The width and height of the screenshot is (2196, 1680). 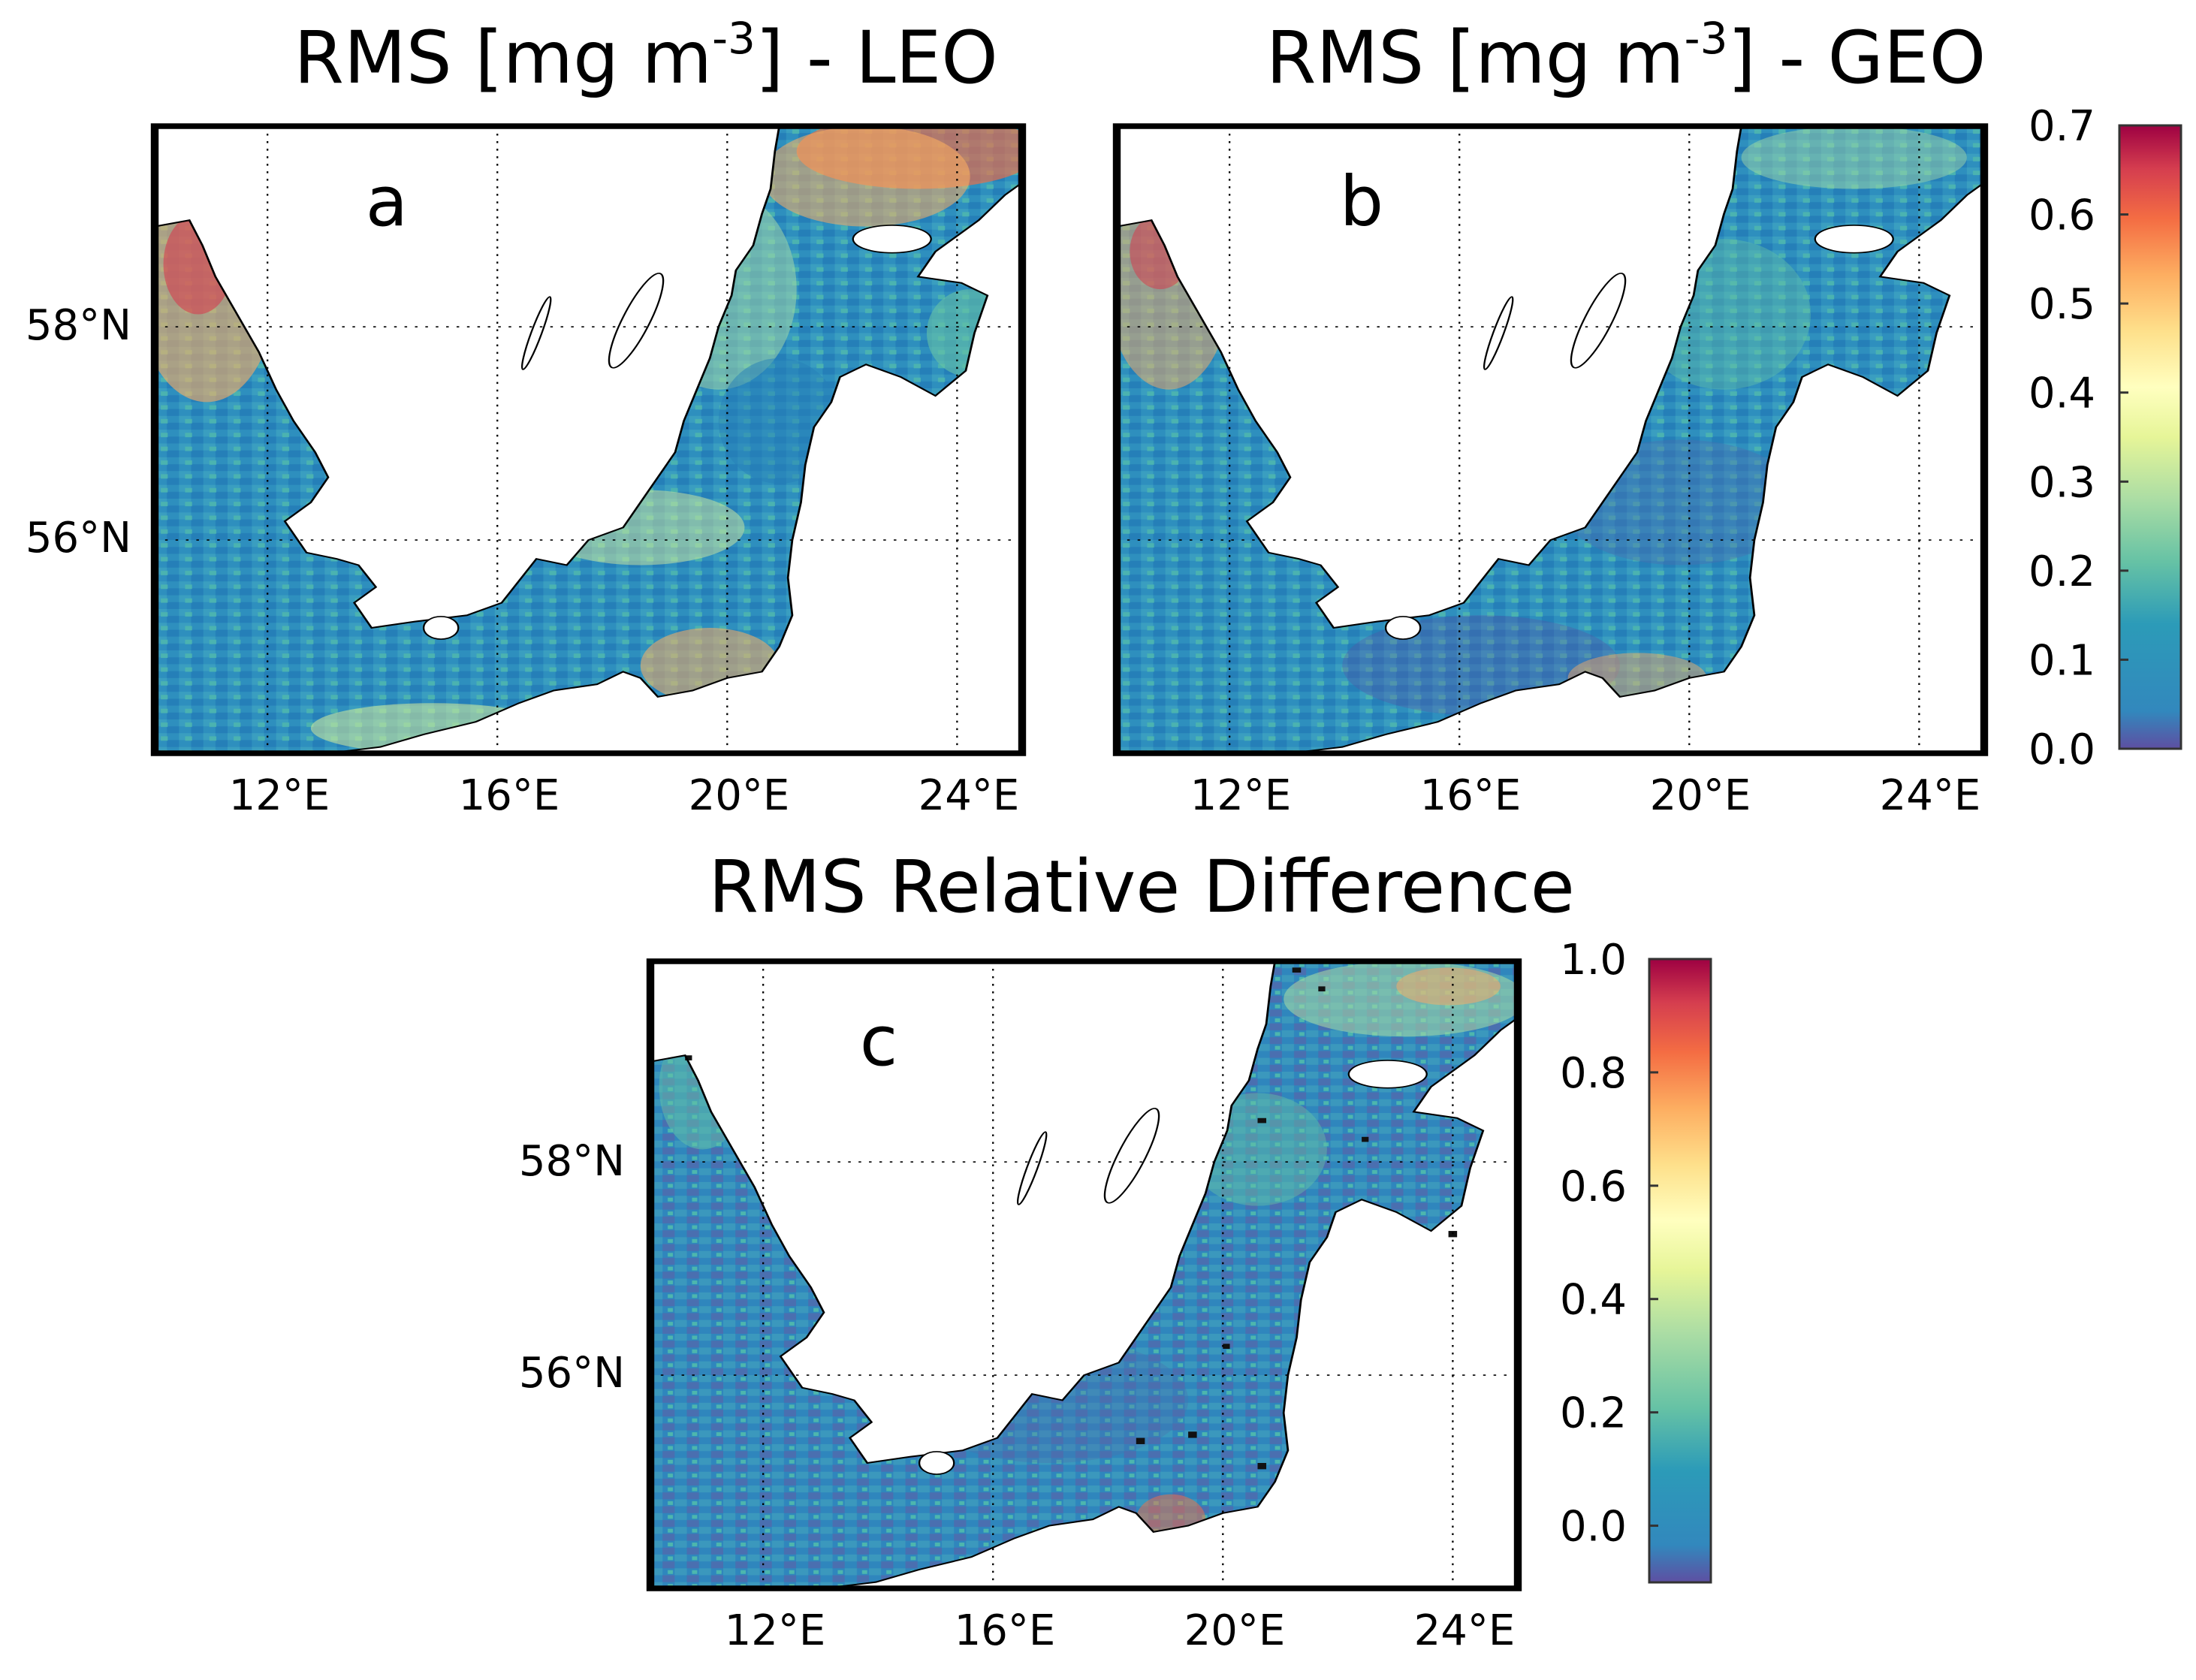 What do you see at coordinates (2062, 749) in the screenshot?
I see `cbarTopTicks-label-7: 0.0` at bounding box center [2062, 749].